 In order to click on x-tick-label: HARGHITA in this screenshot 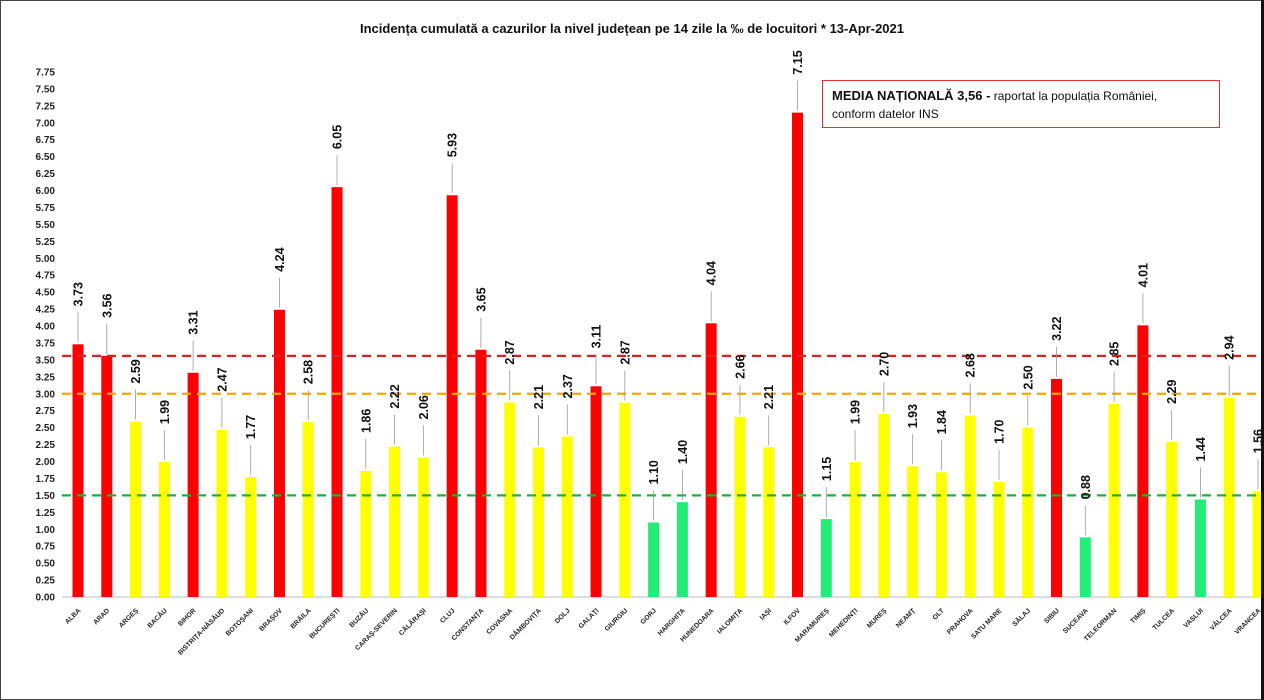, I will do `click(672, 622)`.